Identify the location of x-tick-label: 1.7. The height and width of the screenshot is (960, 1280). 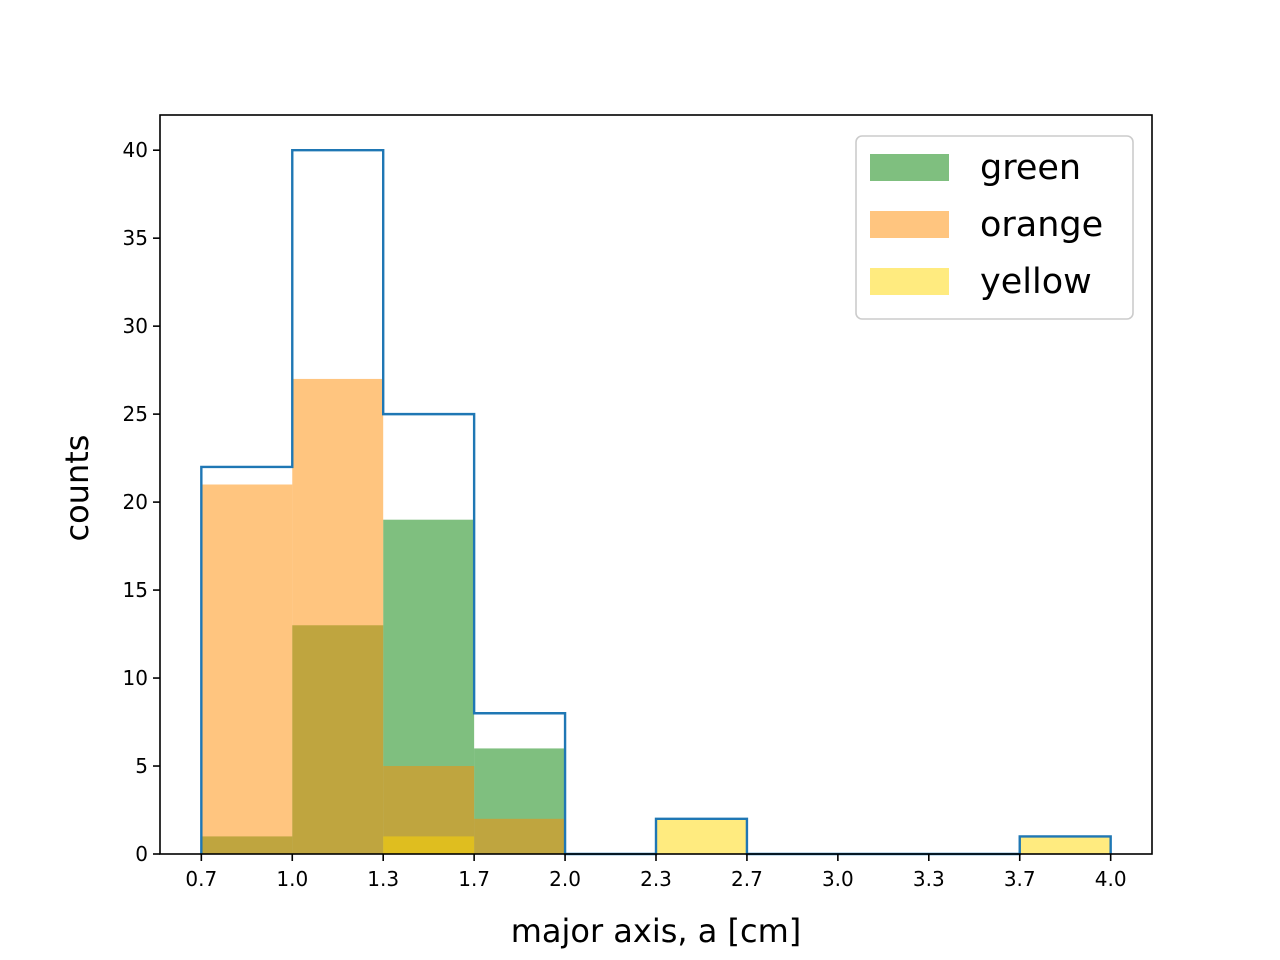
(474, 879).